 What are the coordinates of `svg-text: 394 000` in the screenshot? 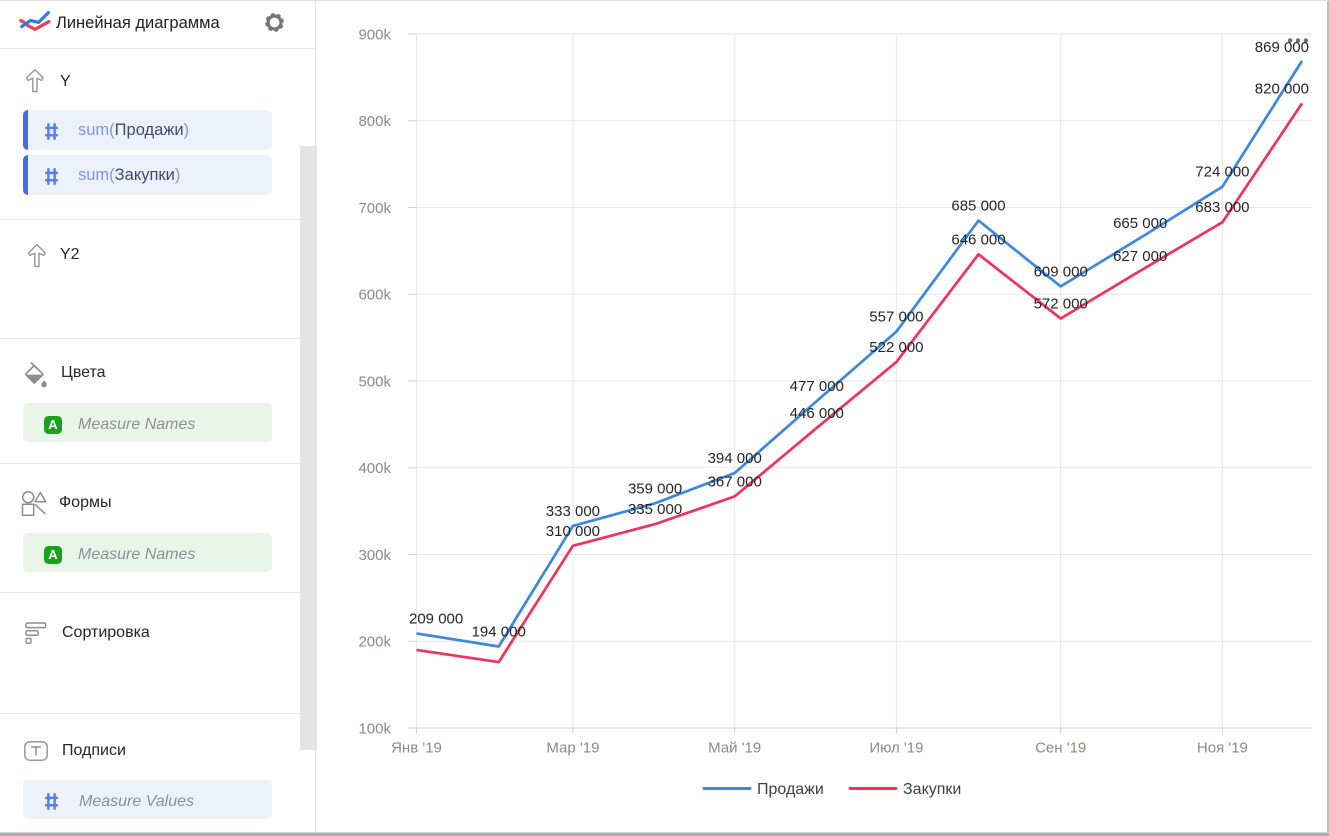 It's located at (735, 458).